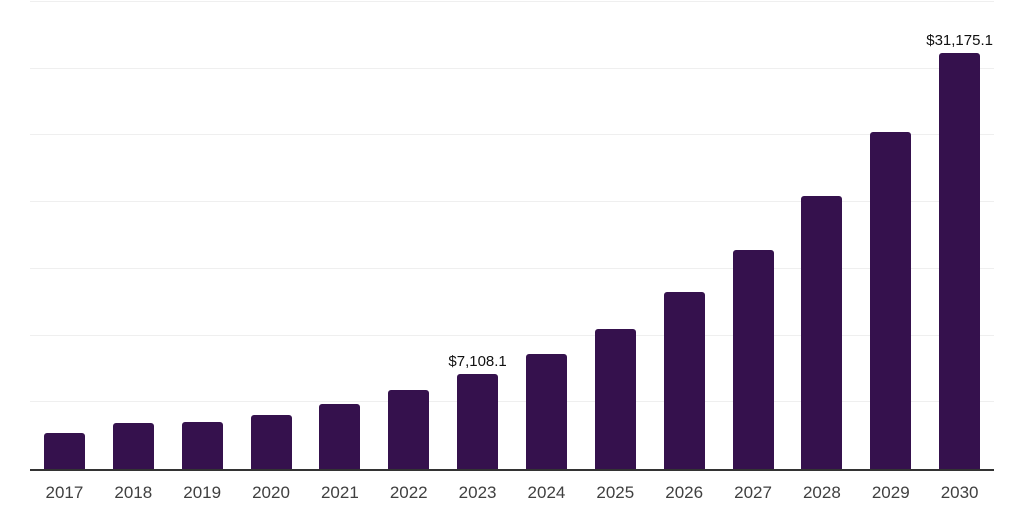  What do you see at coordinates (339, 492) in the screenshot?
I see `x-tick-2021: 2021` at bounding box center [339, 492].